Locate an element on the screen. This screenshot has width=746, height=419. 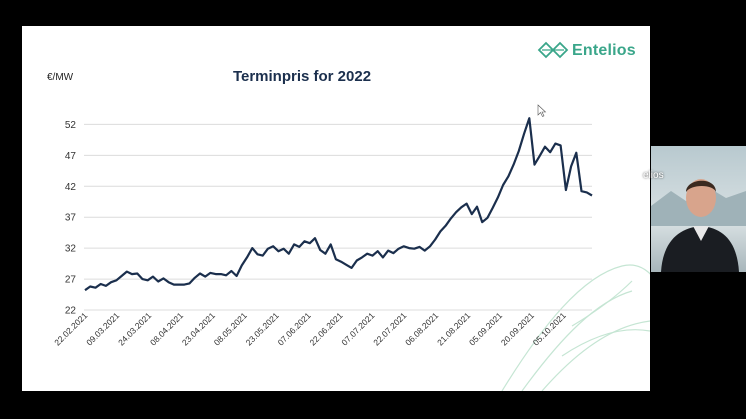
x-tick-label: 06.08.2021 is located at coordinates (421, 328).